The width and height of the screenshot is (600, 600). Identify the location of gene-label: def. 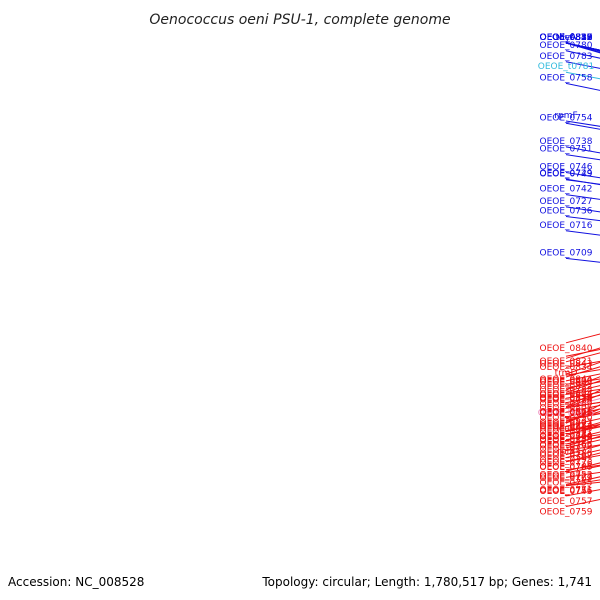
(566, 38).